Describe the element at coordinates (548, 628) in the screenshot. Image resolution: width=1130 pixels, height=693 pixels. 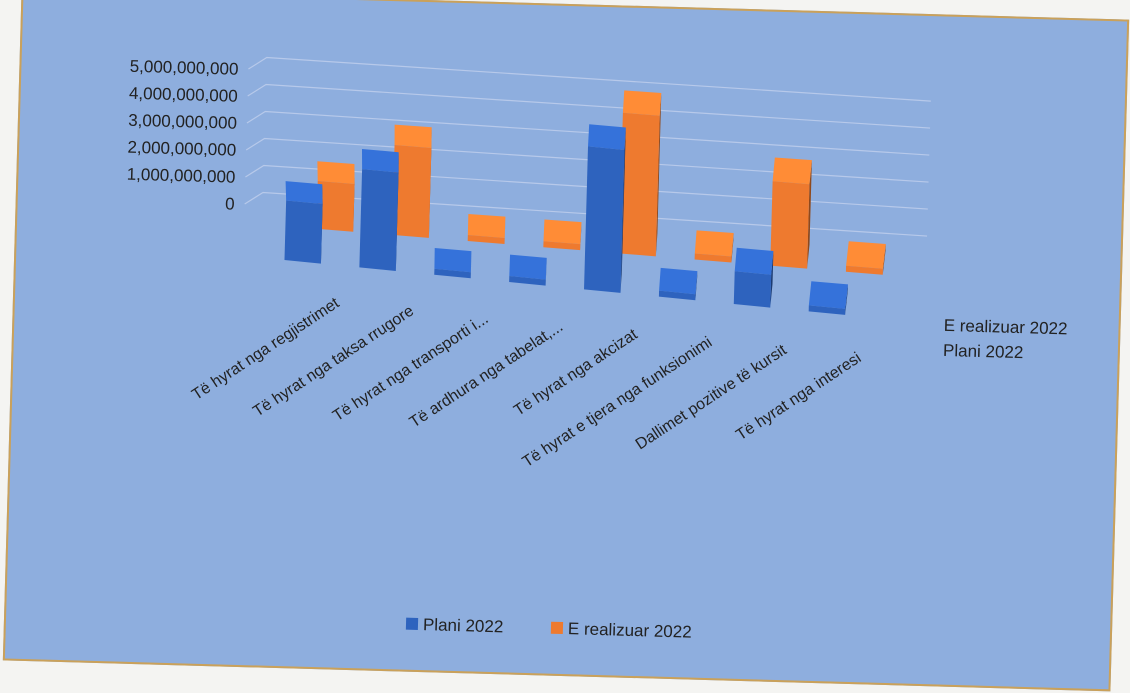
I see `legend: Plani 2022 E realizuar 2022` at that location.